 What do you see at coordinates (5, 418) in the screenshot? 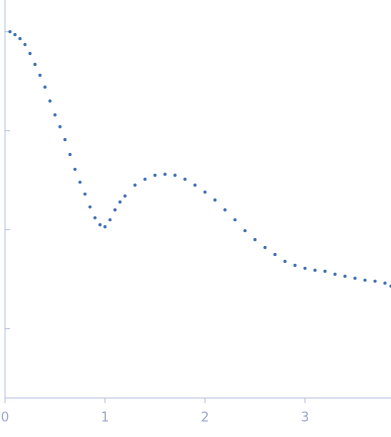
I see `x-tick-label: 0` at bounding box center [5, 418].